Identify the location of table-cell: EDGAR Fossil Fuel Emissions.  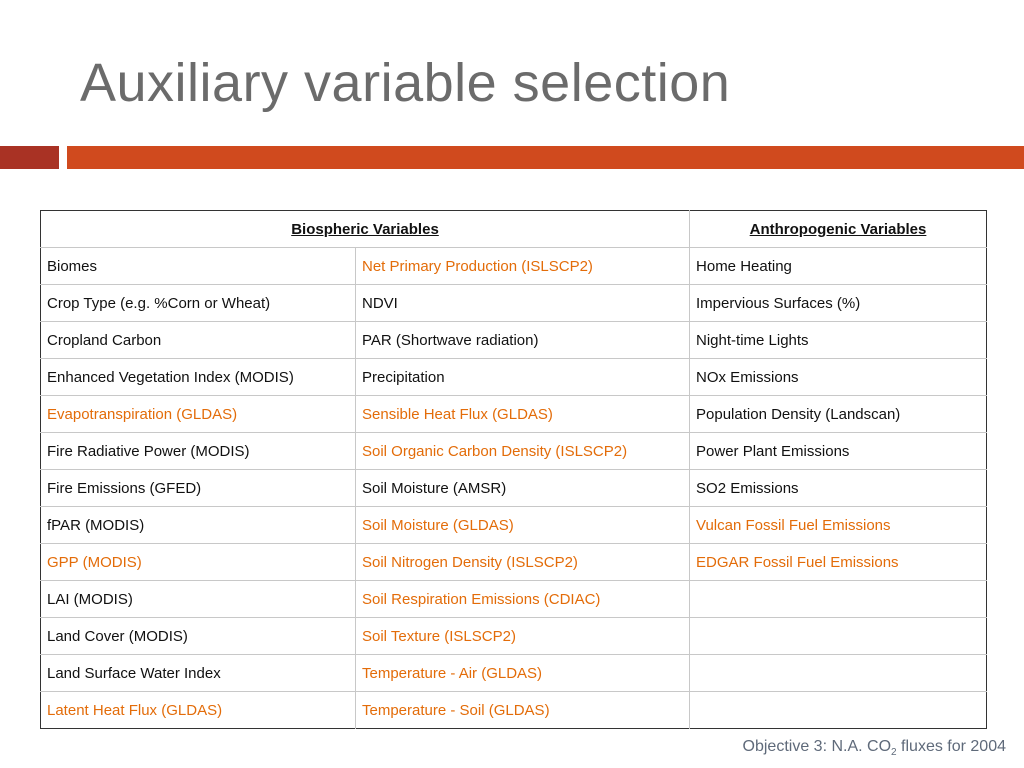
(838, 562).